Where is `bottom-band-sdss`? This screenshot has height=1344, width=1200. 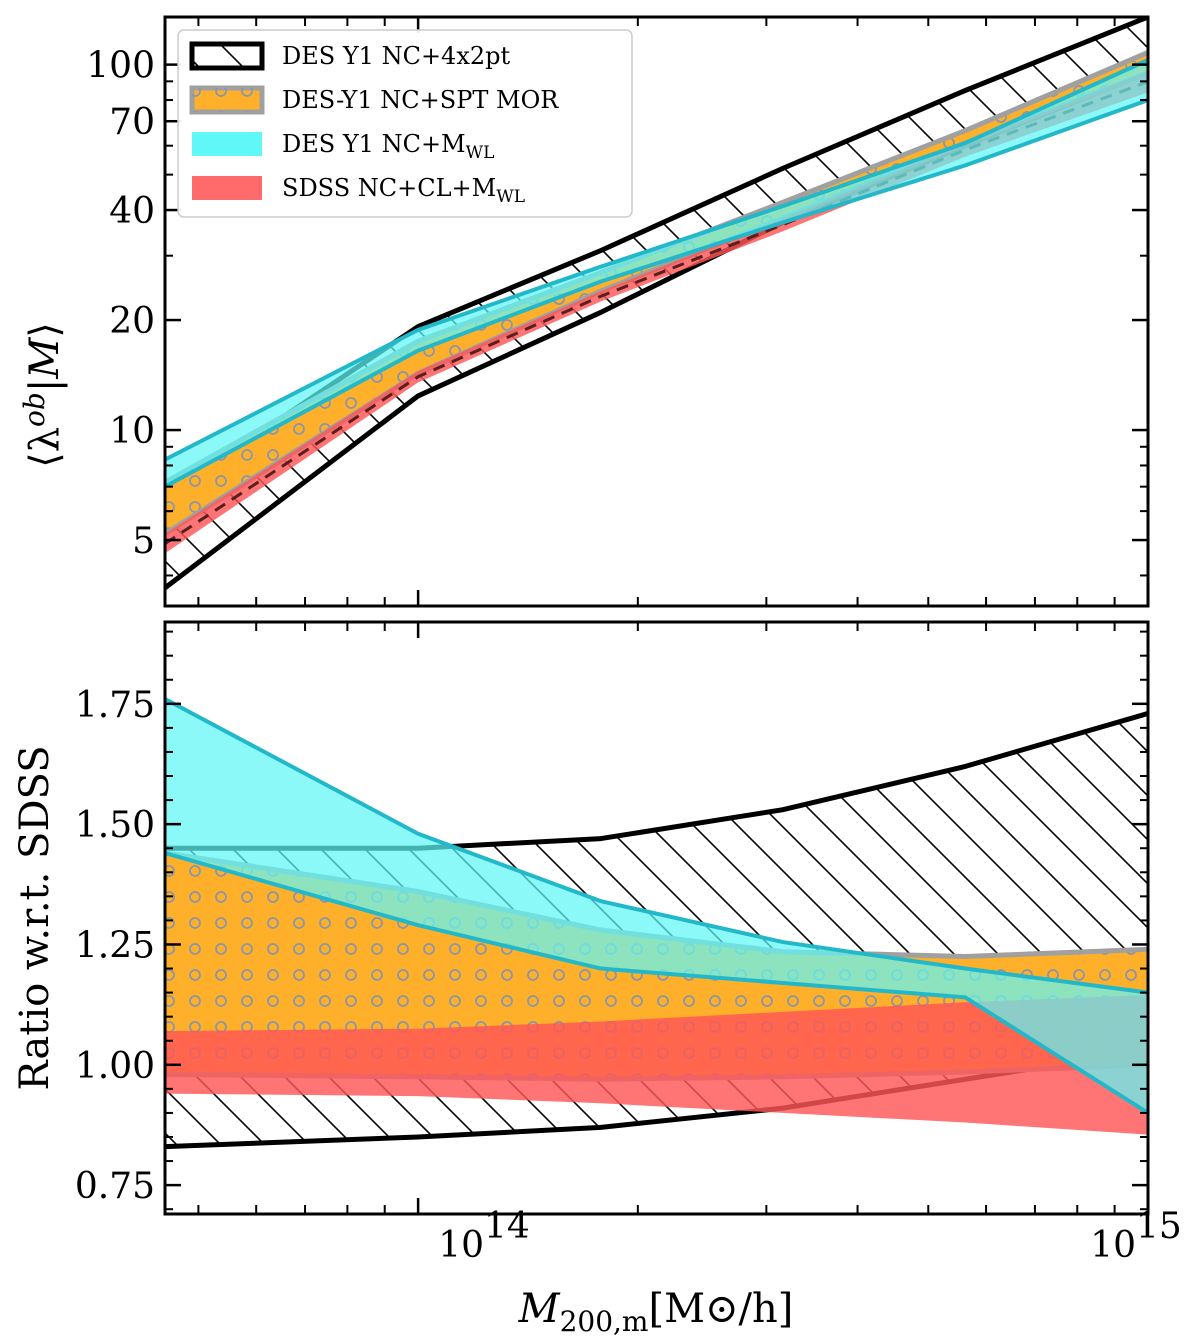
bottom-band-sdss is located at coordinates (656, 1065).